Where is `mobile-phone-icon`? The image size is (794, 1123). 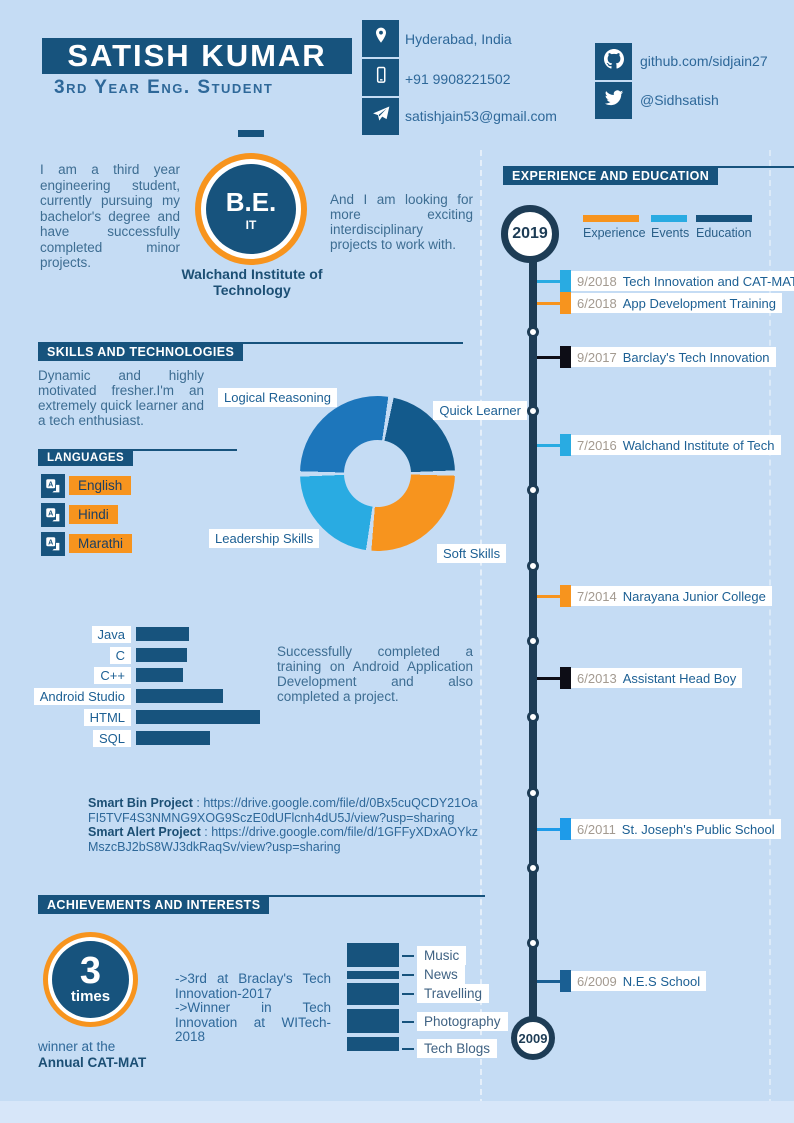 mobile-phone-icon is located at coordinates (381, 77).